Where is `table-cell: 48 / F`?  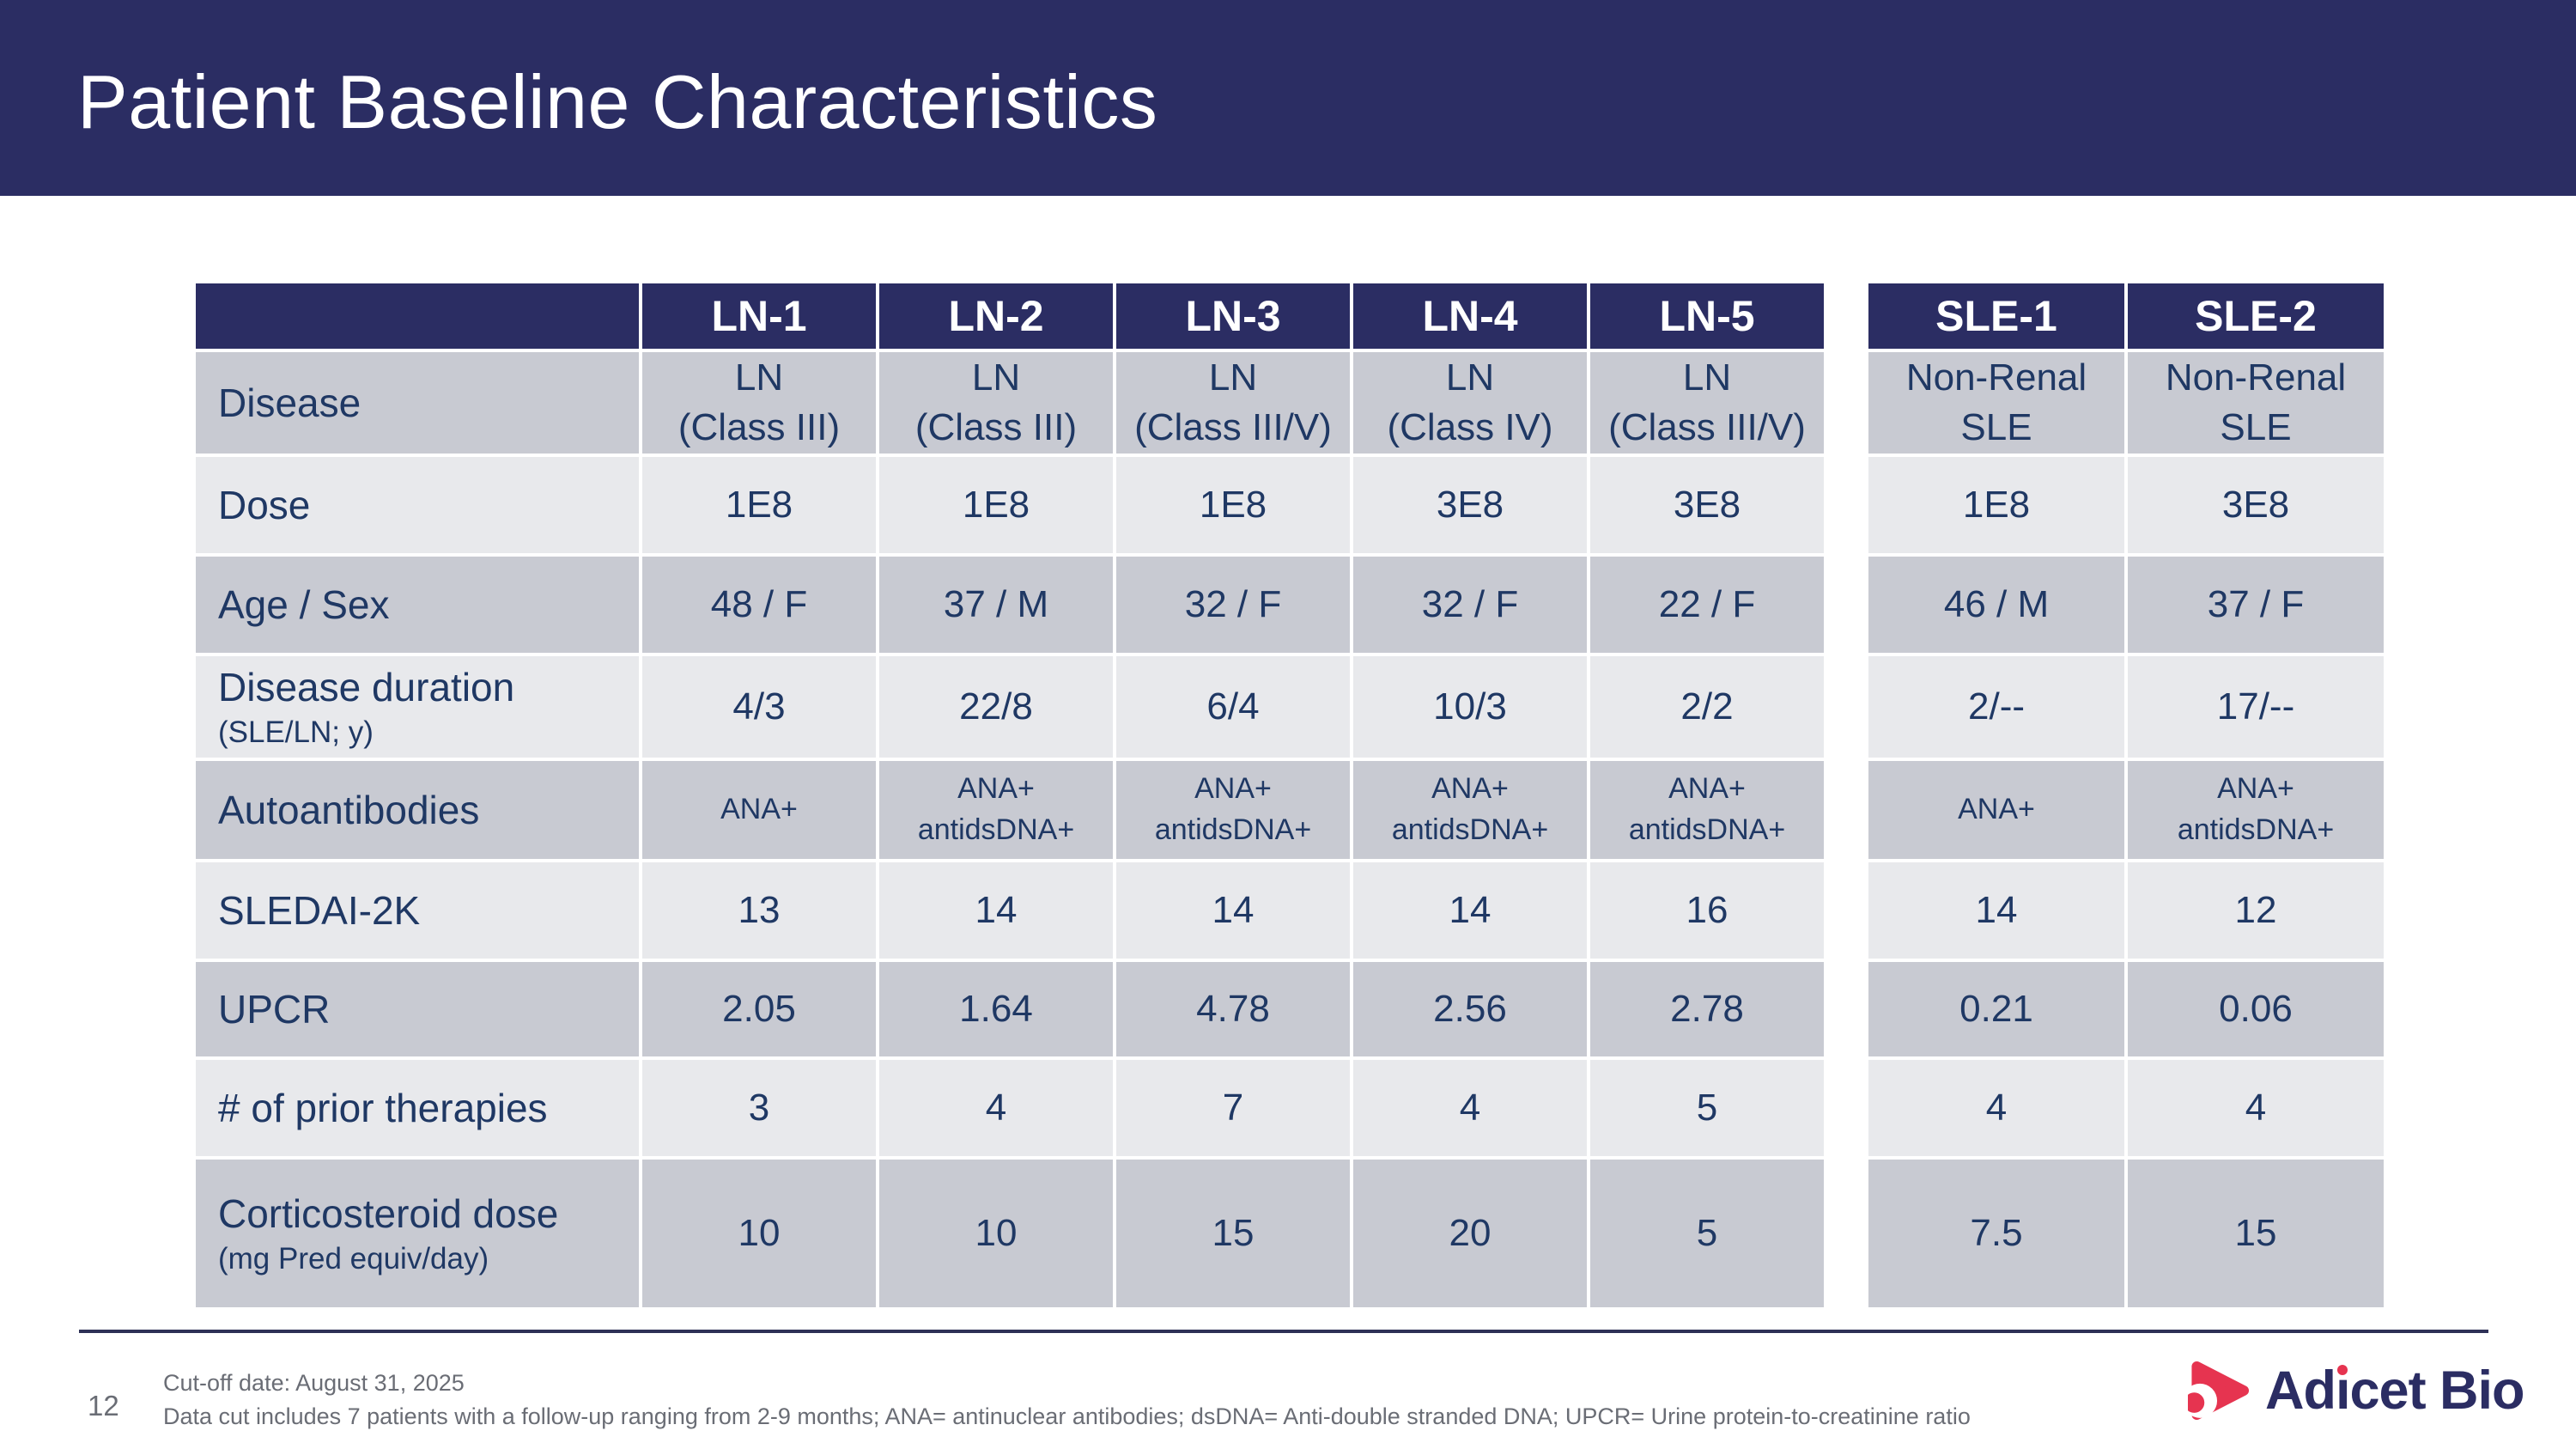 table-cell: 48 / F is located at coordinates (759, 605).